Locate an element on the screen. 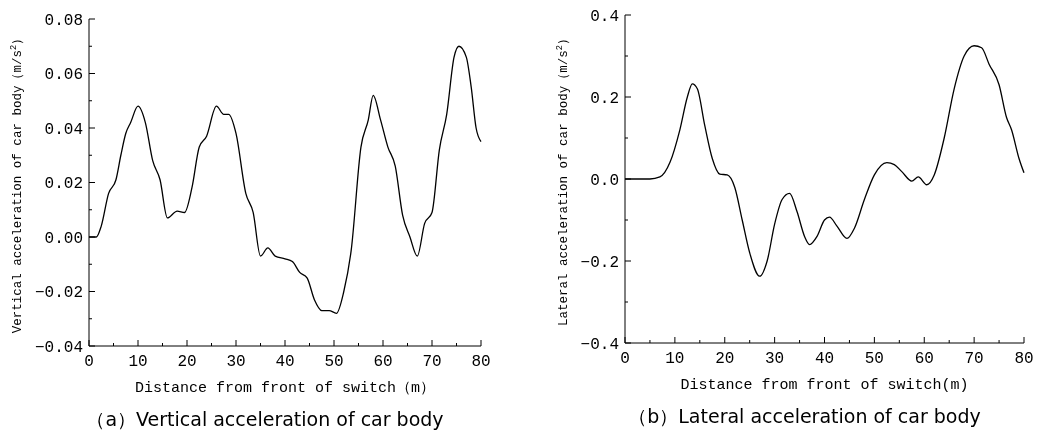  y-tick-label: 0.08 is located at coordinates (63, 20).